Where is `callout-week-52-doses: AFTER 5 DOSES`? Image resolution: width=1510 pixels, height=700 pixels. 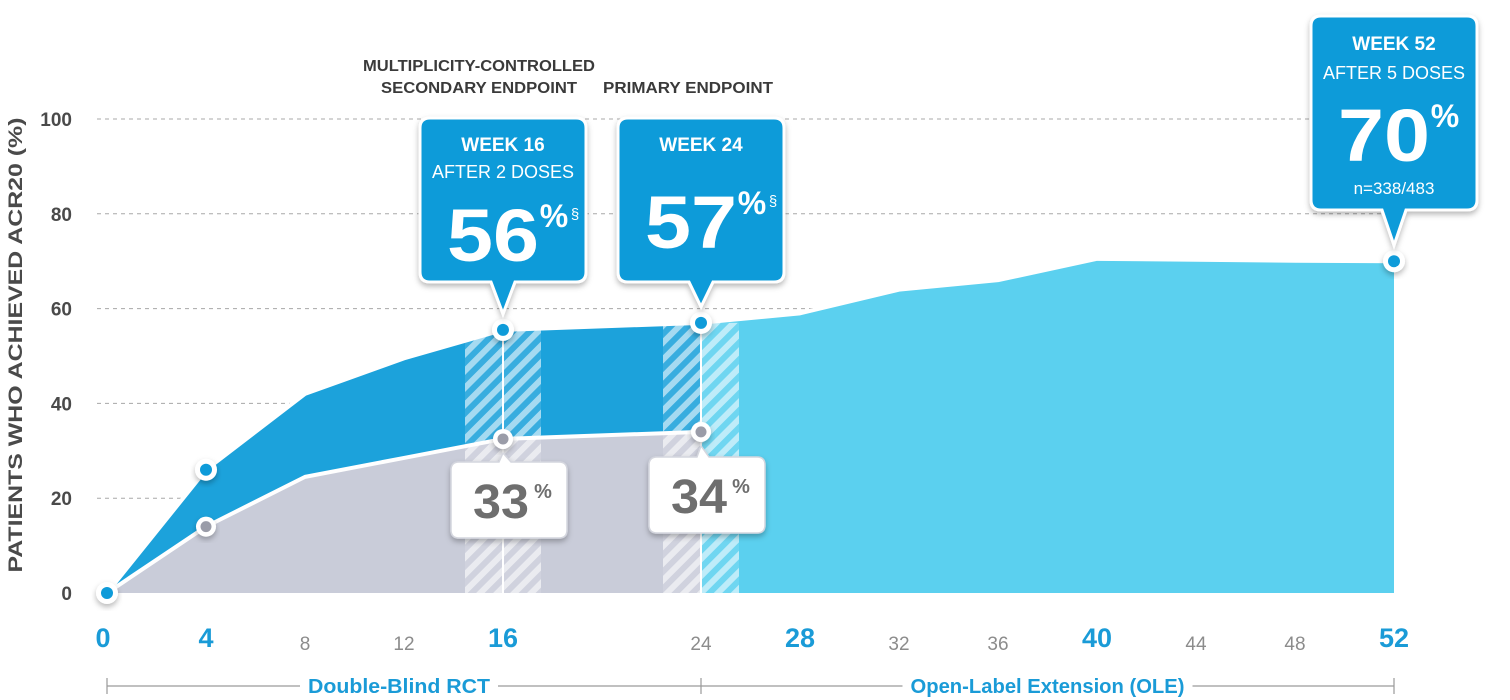 callout-week-52-doses: AFTER 5 DOSES is located at coordinates (1394, 73).